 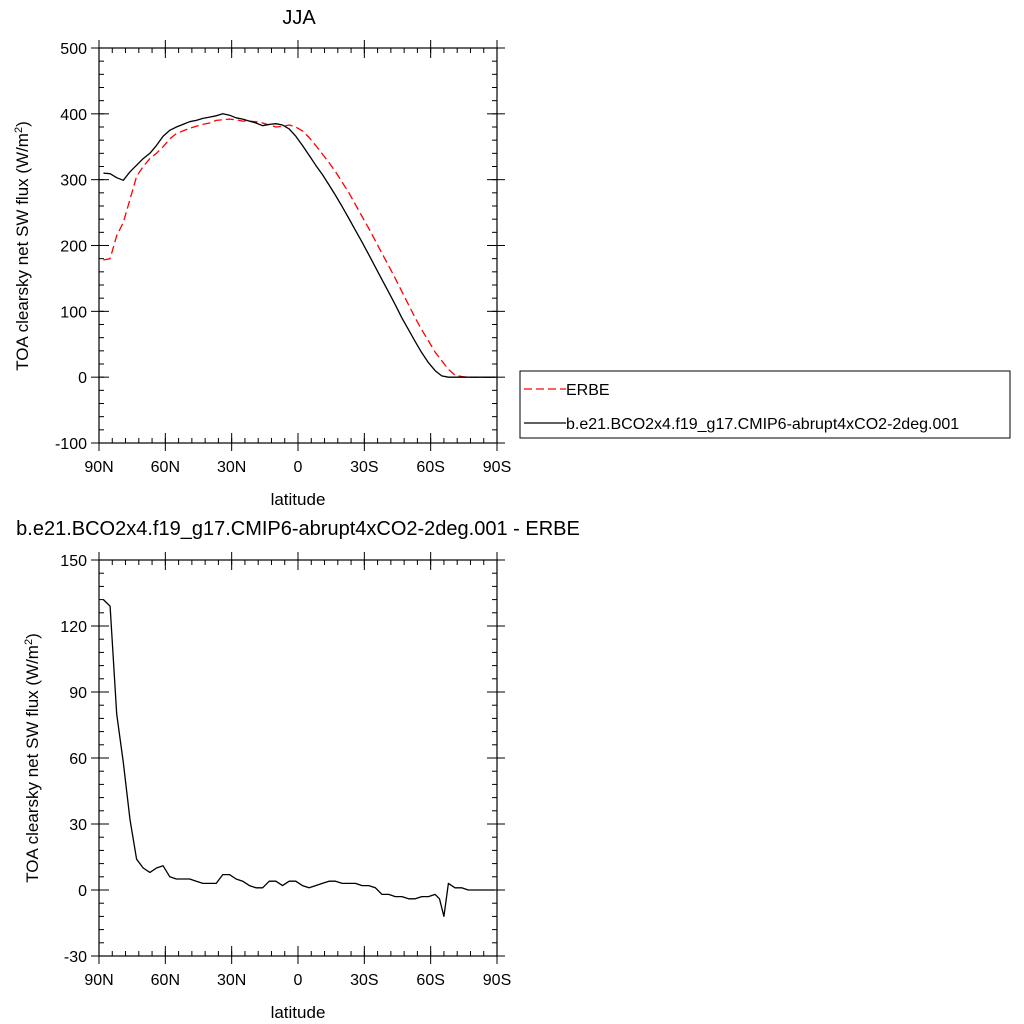 What do you see at coordinates (299, 18) in the screenshot?
I see `top-chart-title: JJA` at bounding box center [299, 18].